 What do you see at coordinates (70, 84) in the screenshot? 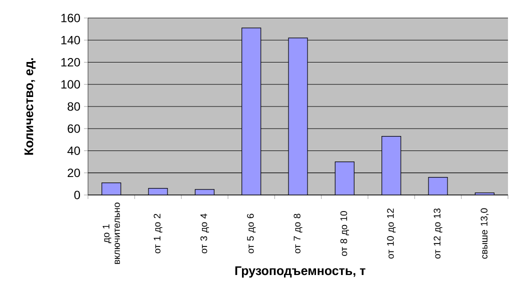
I see `y-tick-label: 100` at bounding box center [70, 84].